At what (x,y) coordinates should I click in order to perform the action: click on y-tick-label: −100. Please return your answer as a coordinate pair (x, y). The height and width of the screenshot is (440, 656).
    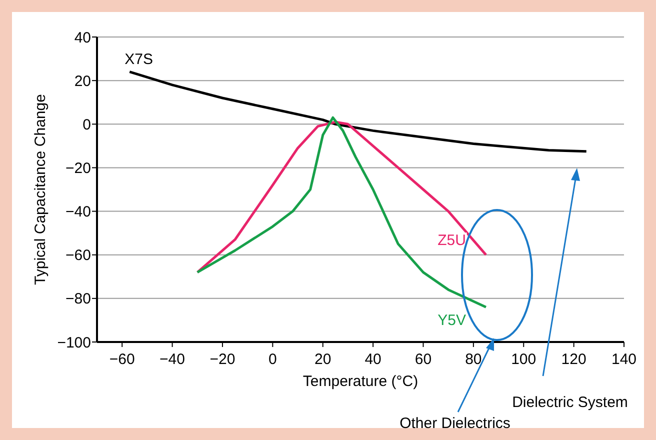
    Looking at the image, I should click on (74, 343).